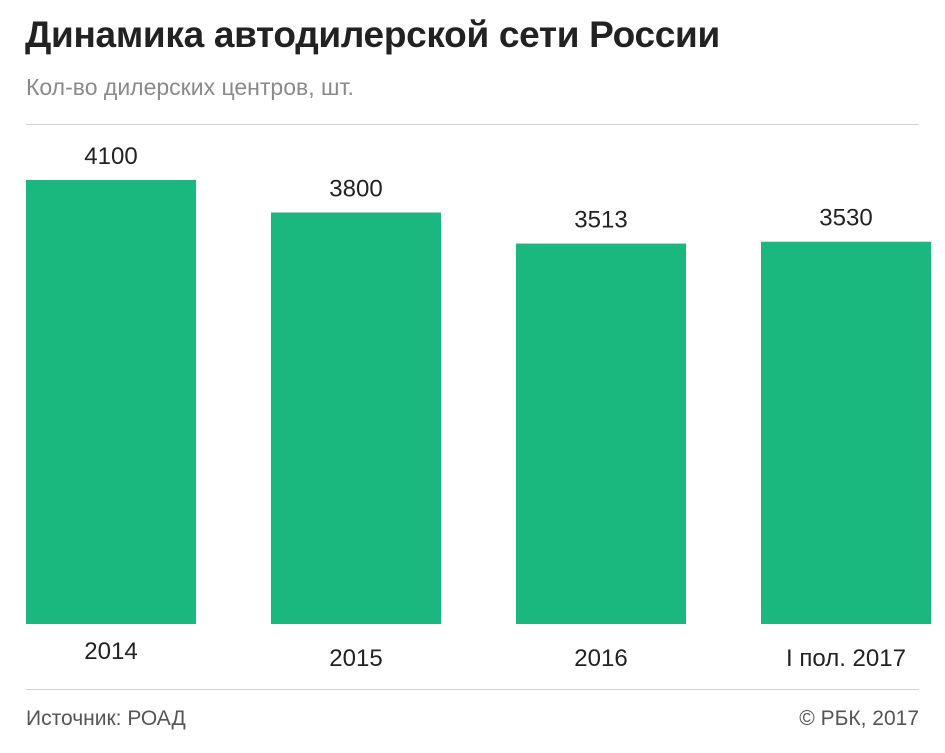  Describe the element at coordinates (472, 124) in the screenshot. I see `top-divider` at that location.